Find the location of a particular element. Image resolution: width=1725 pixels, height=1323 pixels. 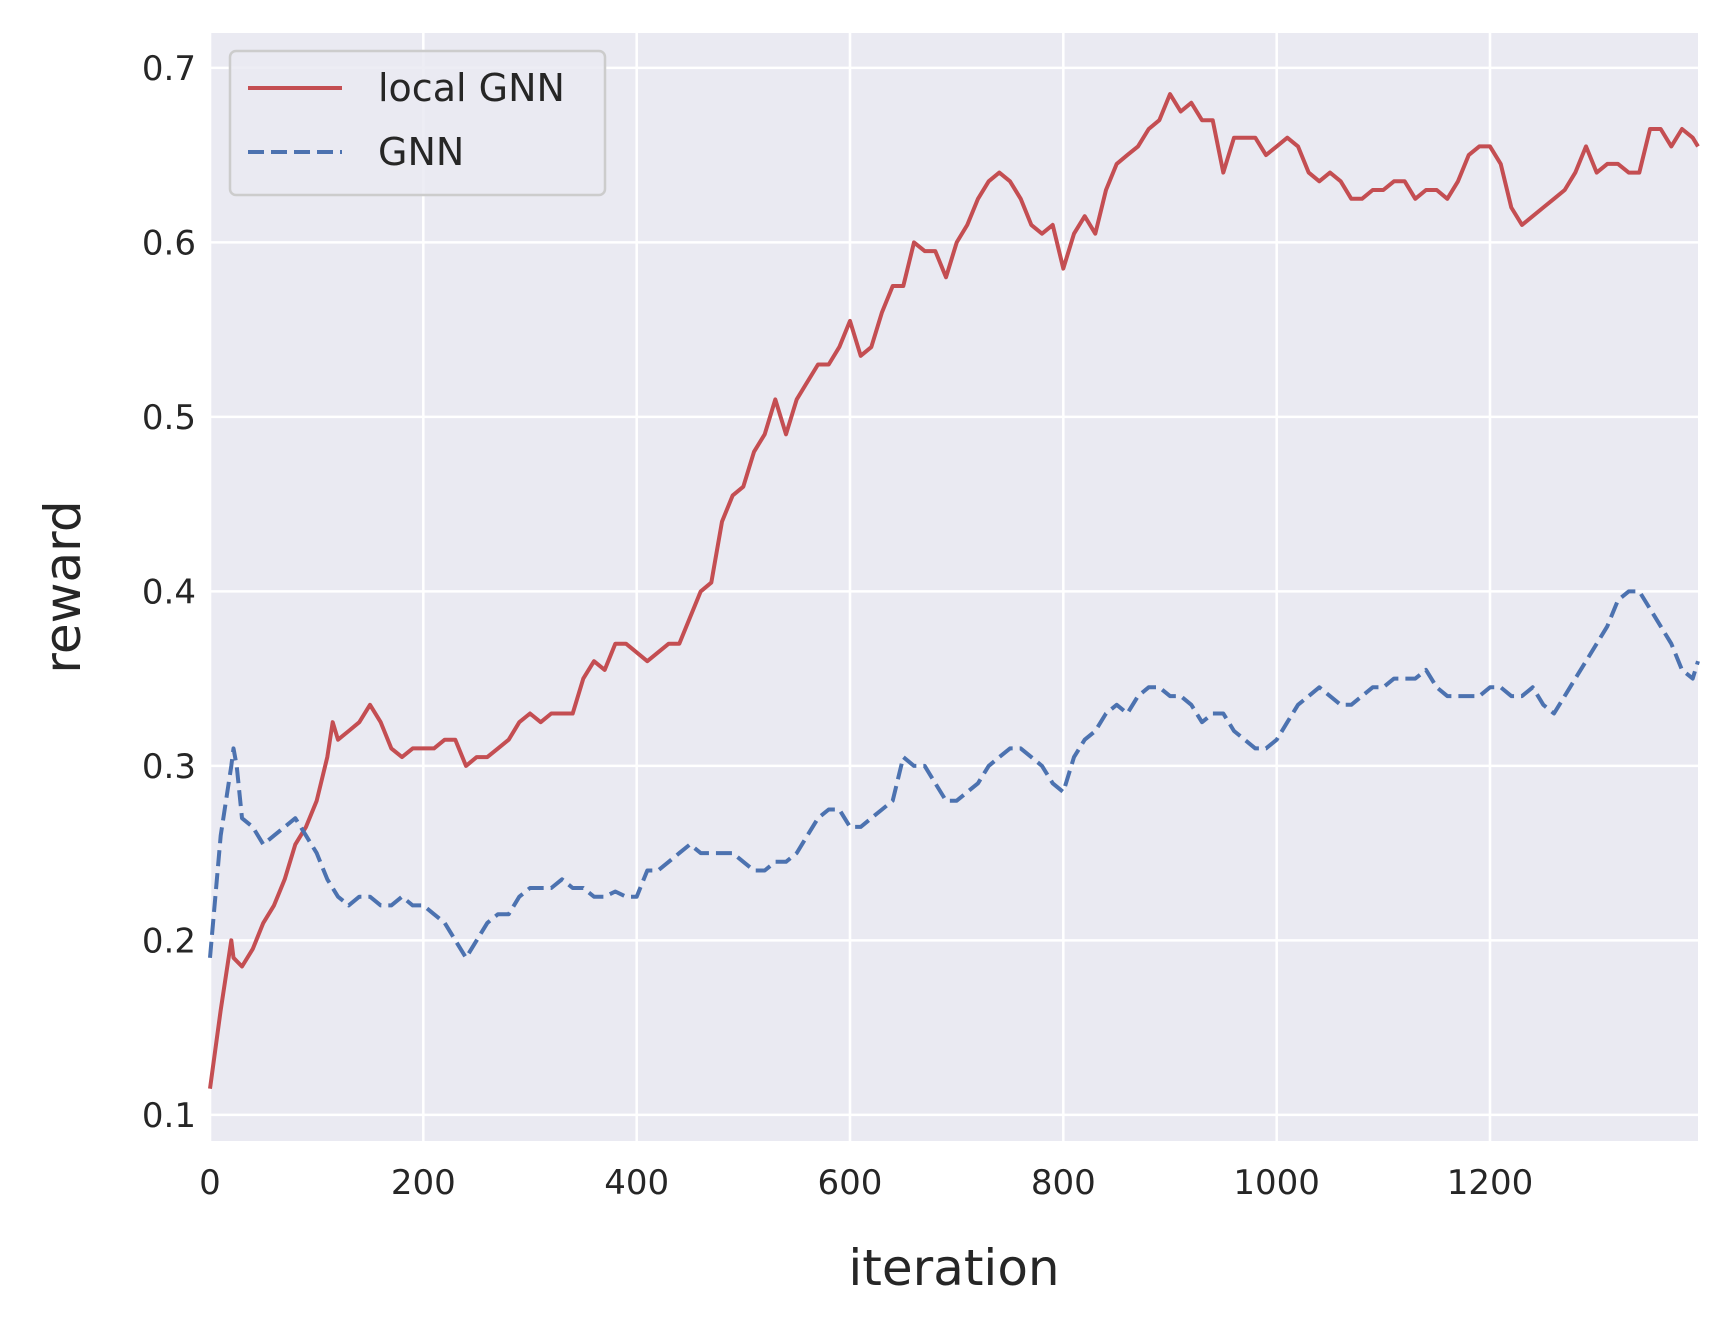

y-tick-label-2: 0.3 is located at coordinates (169, 767).